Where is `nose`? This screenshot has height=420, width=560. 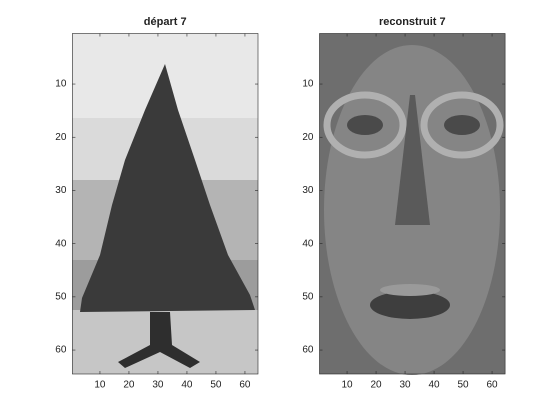 nose is located at coordinates (412, 160).